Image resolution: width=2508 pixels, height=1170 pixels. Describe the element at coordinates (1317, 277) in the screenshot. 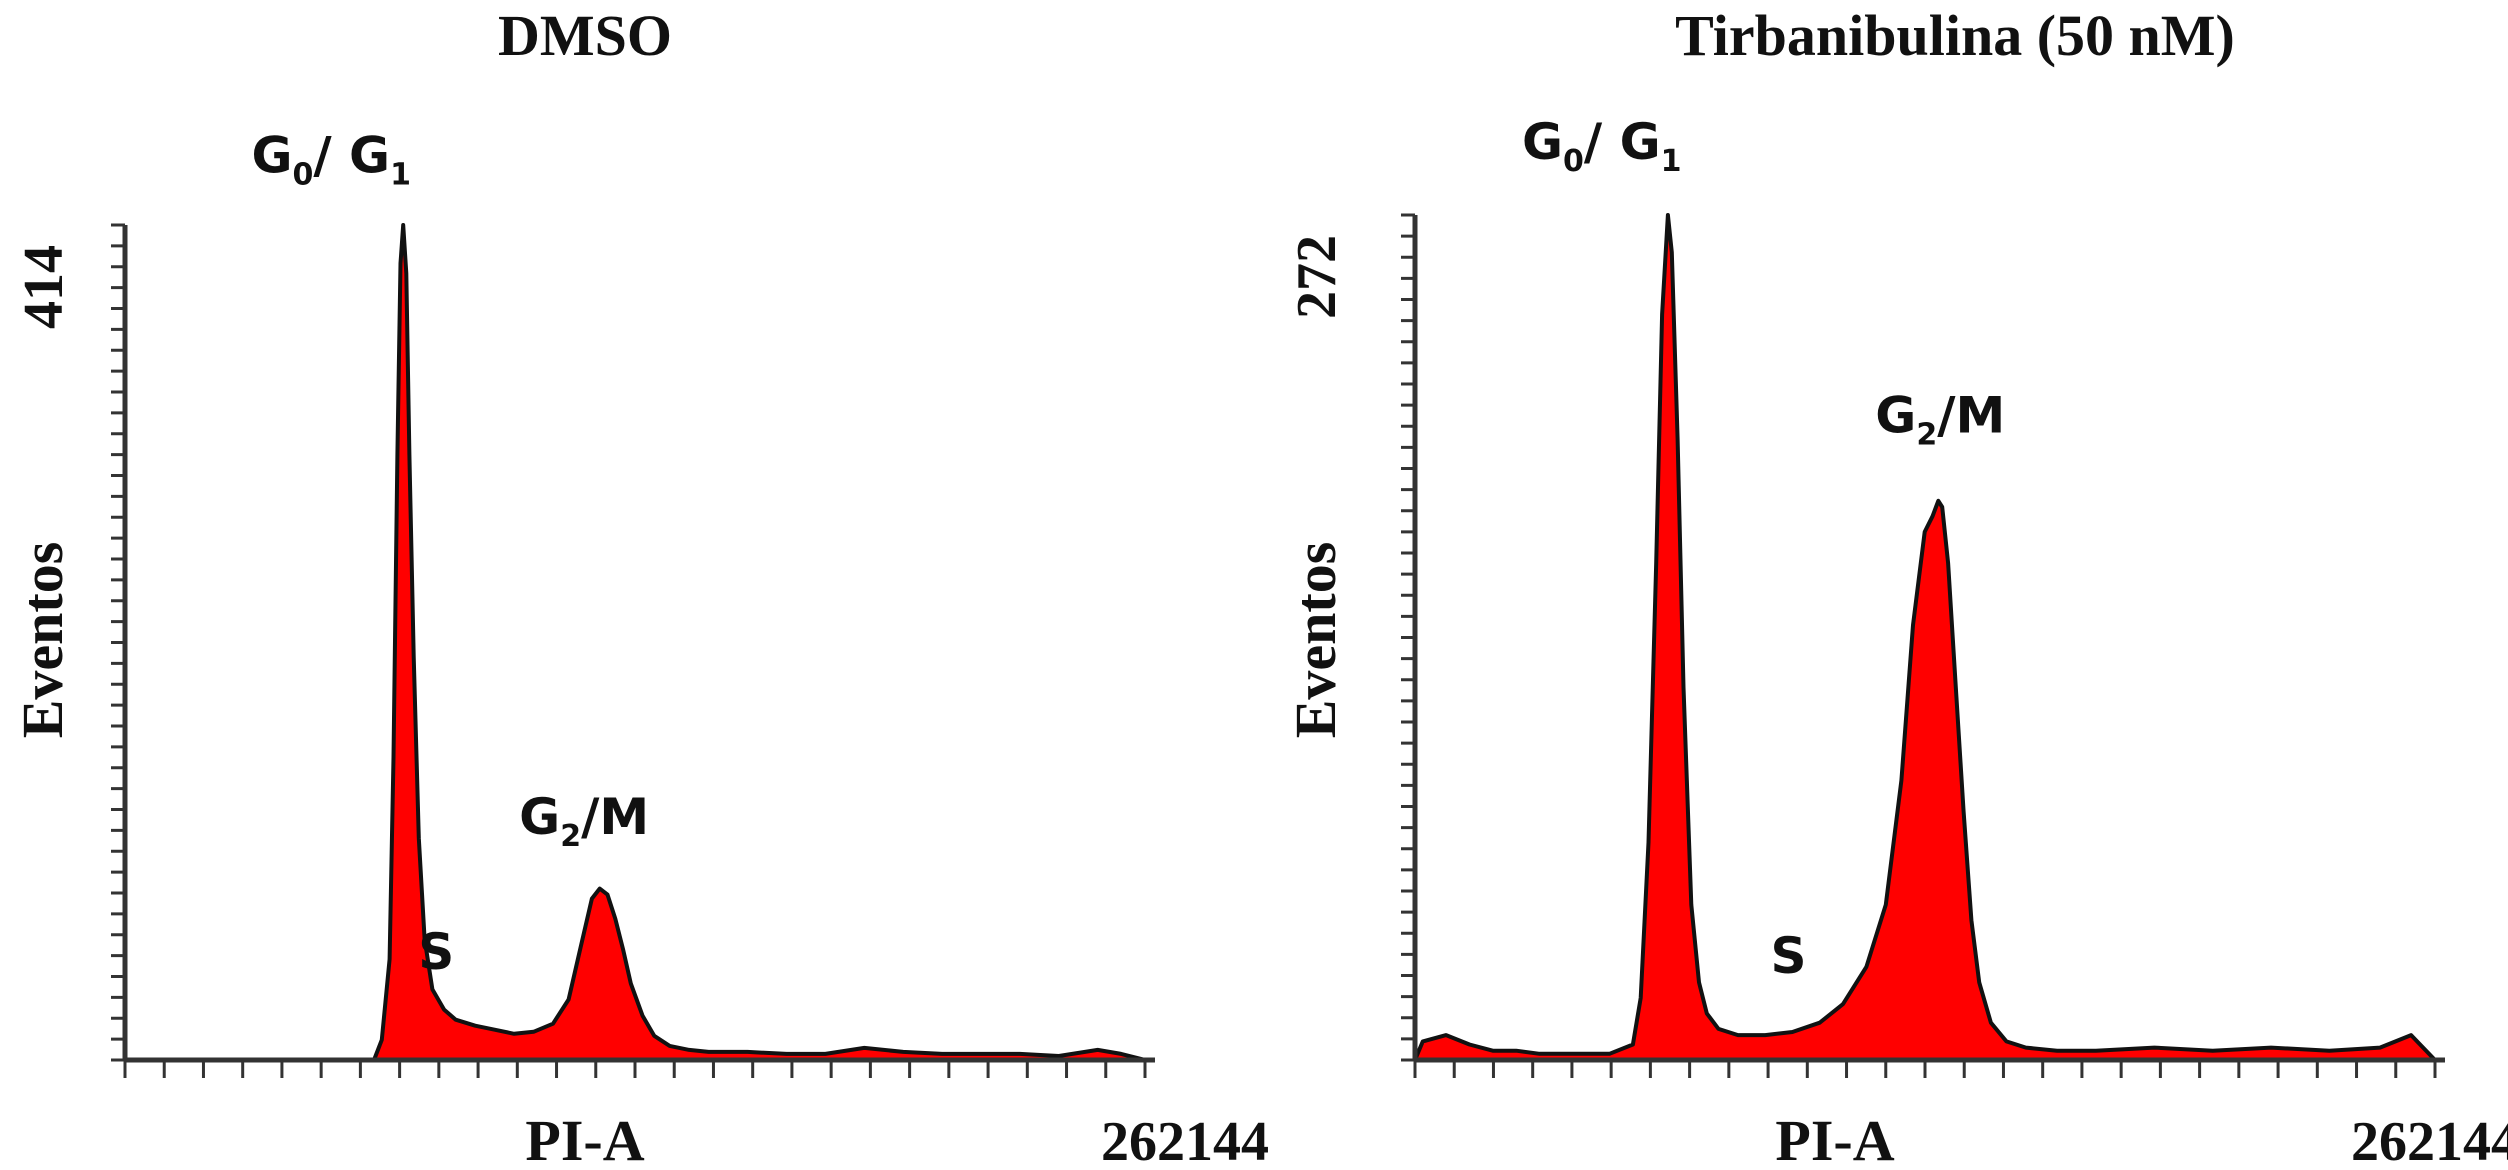

I see `y-tick-label-max: 272` at that location.